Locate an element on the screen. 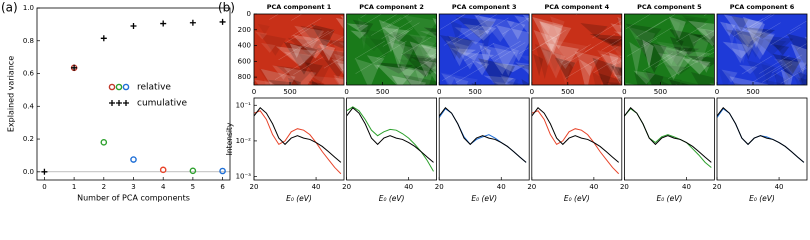  axes-frame is located at coordinates (299, 139).